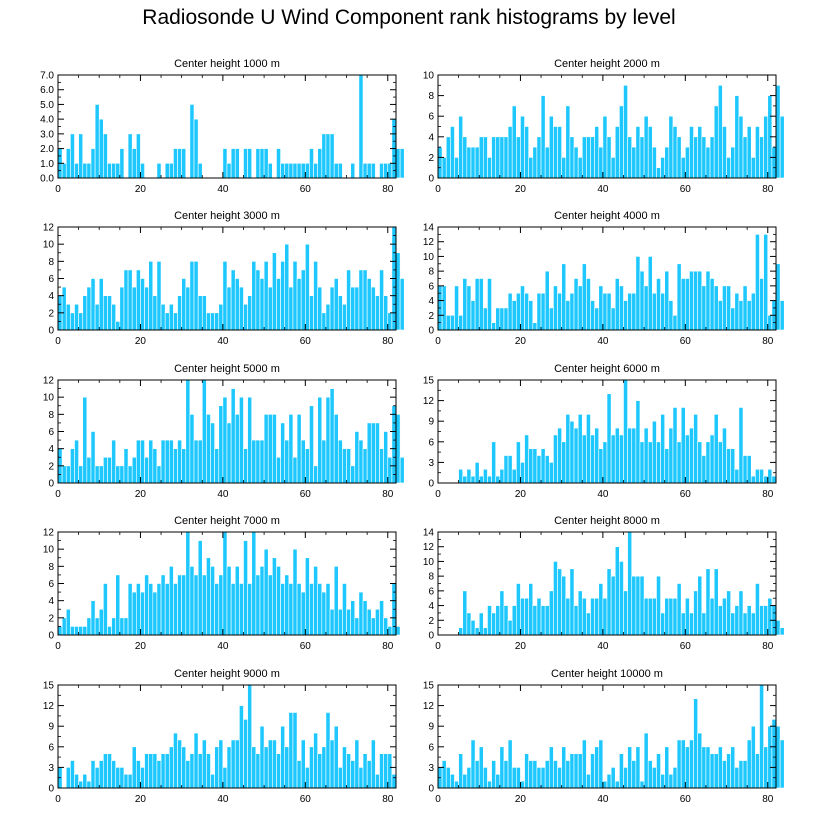 This screenshot has width=818, height=824. Describe the element at coordinates (47, 149) in the screenshot. I see `y-tick-label: 2.0` at that location.